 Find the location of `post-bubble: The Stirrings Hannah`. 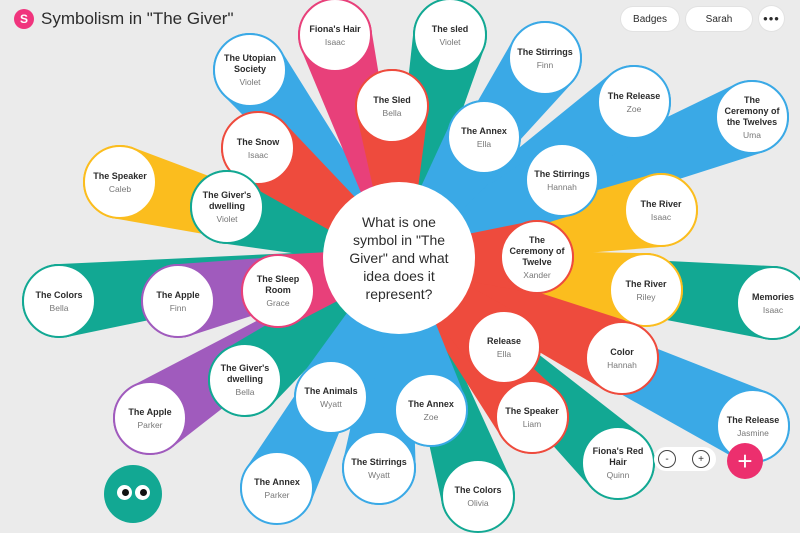

post-bubble: The Stirrings Hannah is located at coordinates (562, 180).